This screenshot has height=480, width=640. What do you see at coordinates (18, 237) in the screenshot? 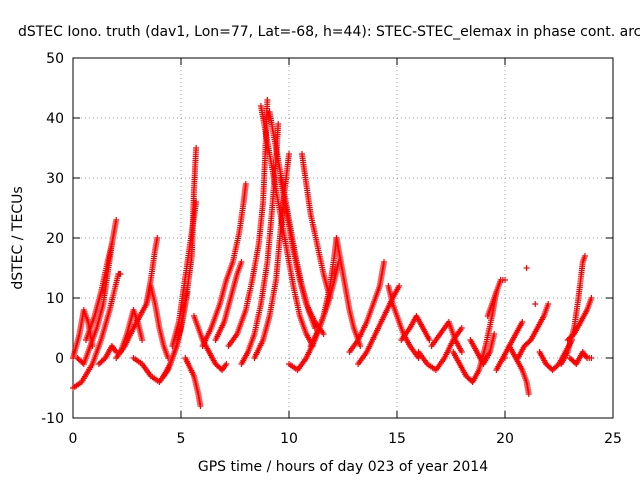
I see `y-axis-label: dSTEC / TECUs` at bounding box center [18, 237].